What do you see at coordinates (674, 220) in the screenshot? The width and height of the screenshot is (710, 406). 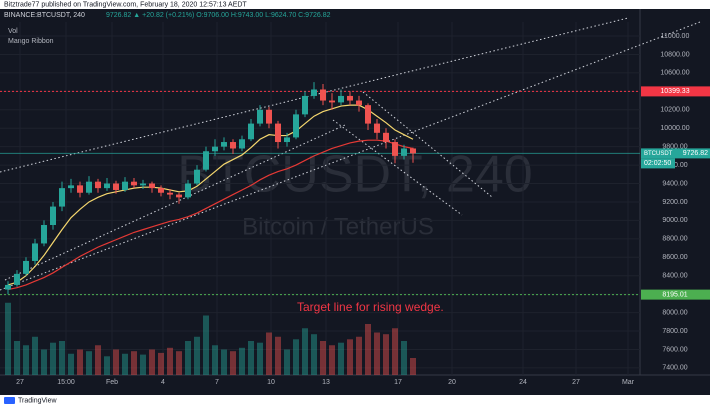 I see `y-tick-label: 9000.00` at bounding box center [674, 220].